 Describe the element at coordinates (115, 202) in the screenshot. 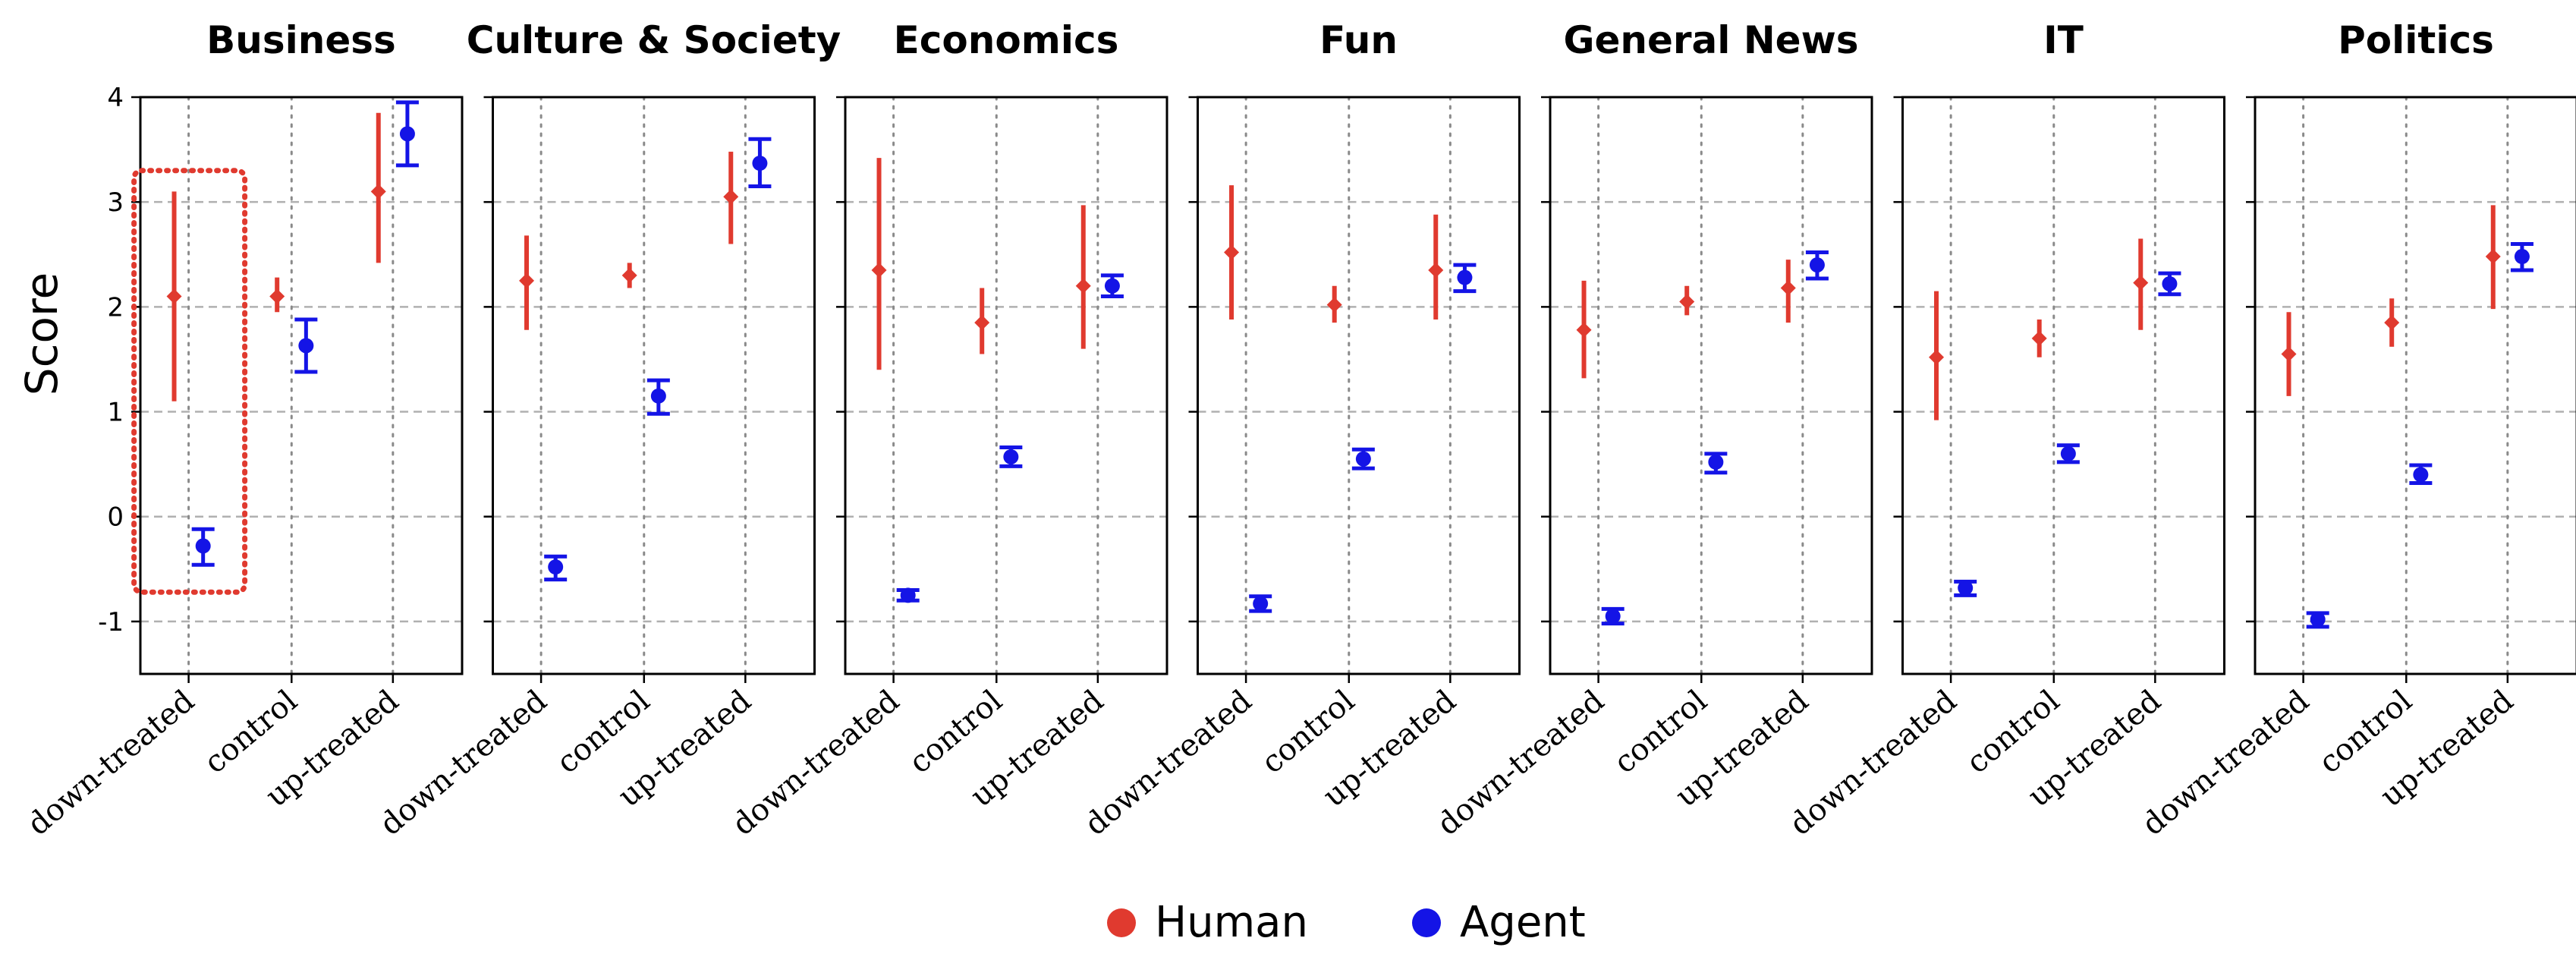

I see `y-tick-label: 3` at that location.